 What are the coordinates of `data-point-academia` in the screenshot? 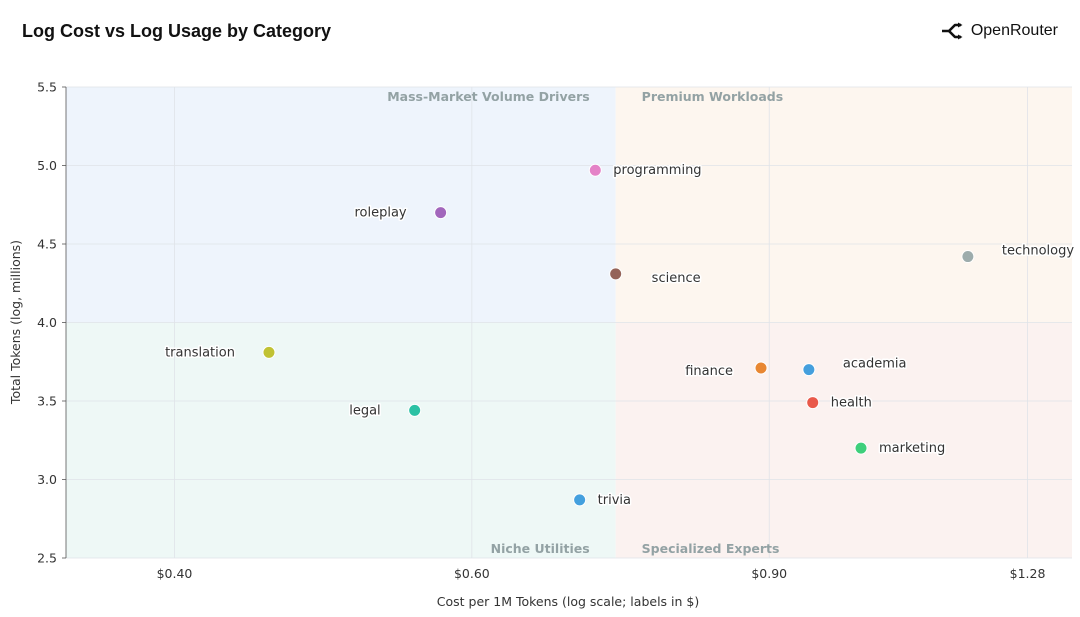 It's located at (809, 370).